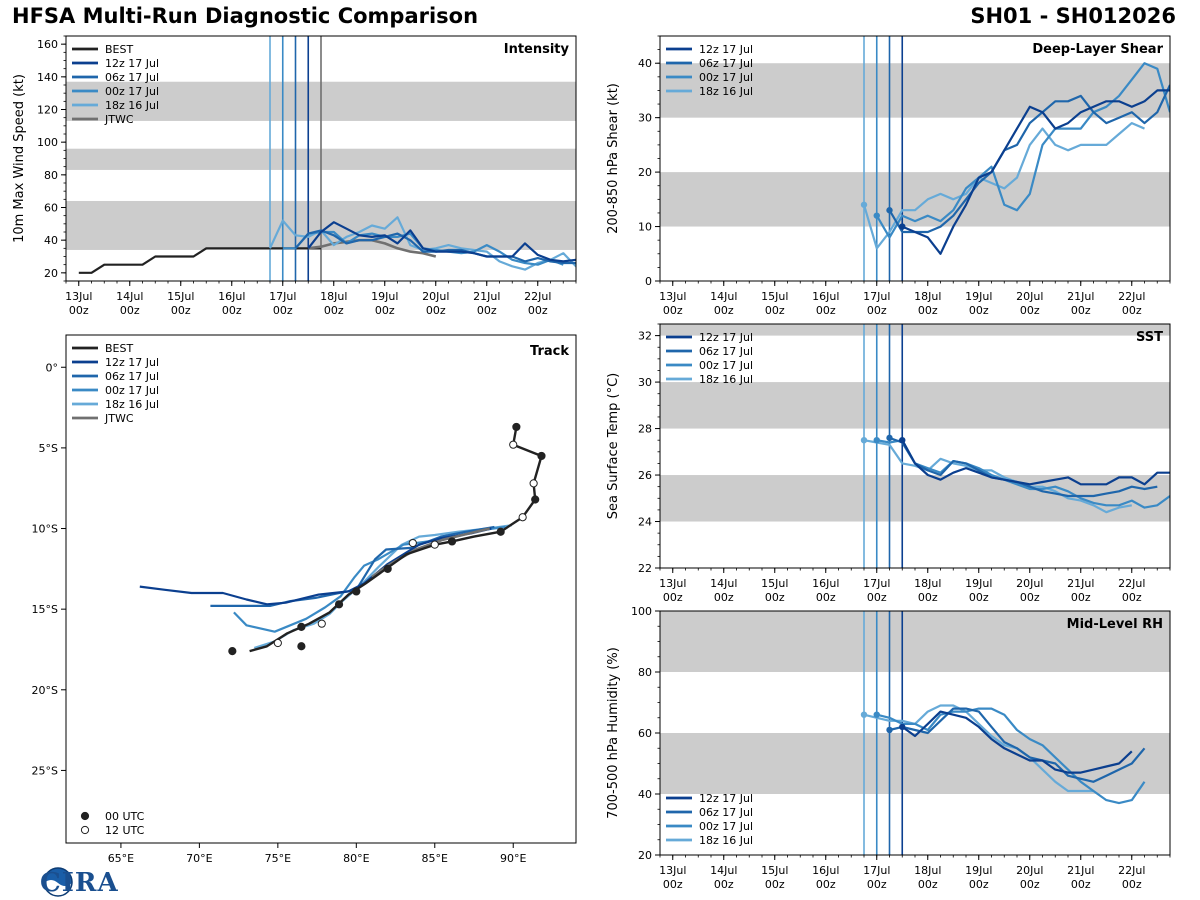 The image size is (1200, 900). What do you see at coordinates (613, 733) in the screenshot?
I see `rh-y-axis-label: 700-500 hPa Humidity (%)` at bounding box center [613, 733].